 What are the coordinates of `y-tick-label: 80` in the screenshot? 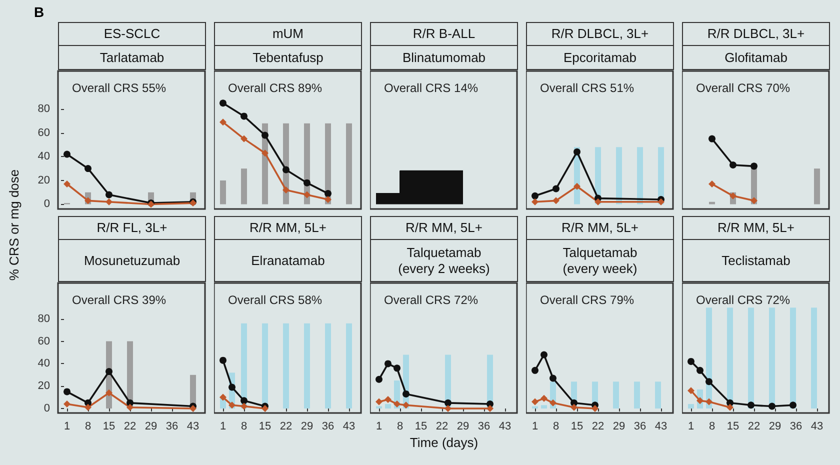 It's located at (44, 109).